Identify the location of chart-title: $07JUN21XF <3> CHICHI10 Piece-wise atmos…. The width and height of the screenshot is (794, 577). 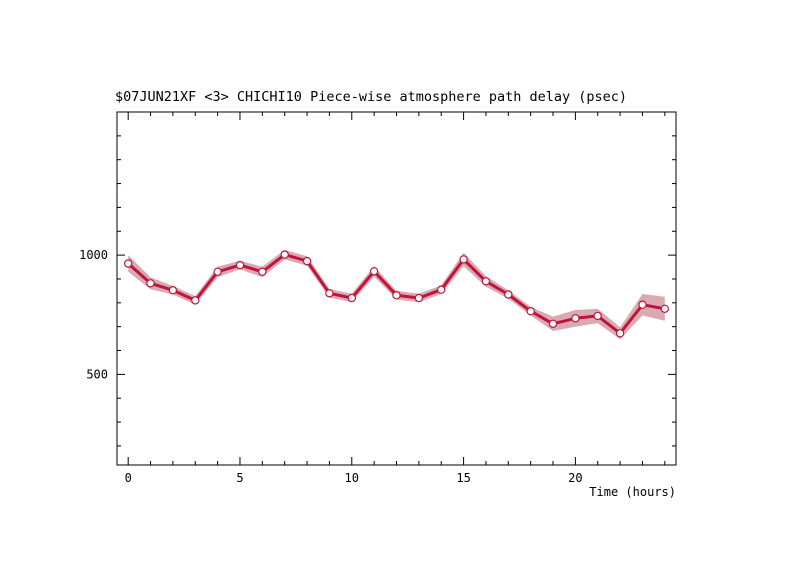
(371, 97).